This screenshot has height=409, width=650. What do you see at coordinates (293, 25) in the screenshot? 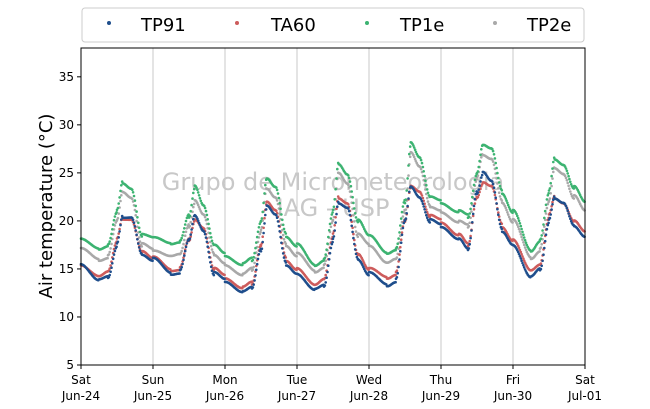
I see `legend-label-ta60: TA60` at bounding box center [293, 25].